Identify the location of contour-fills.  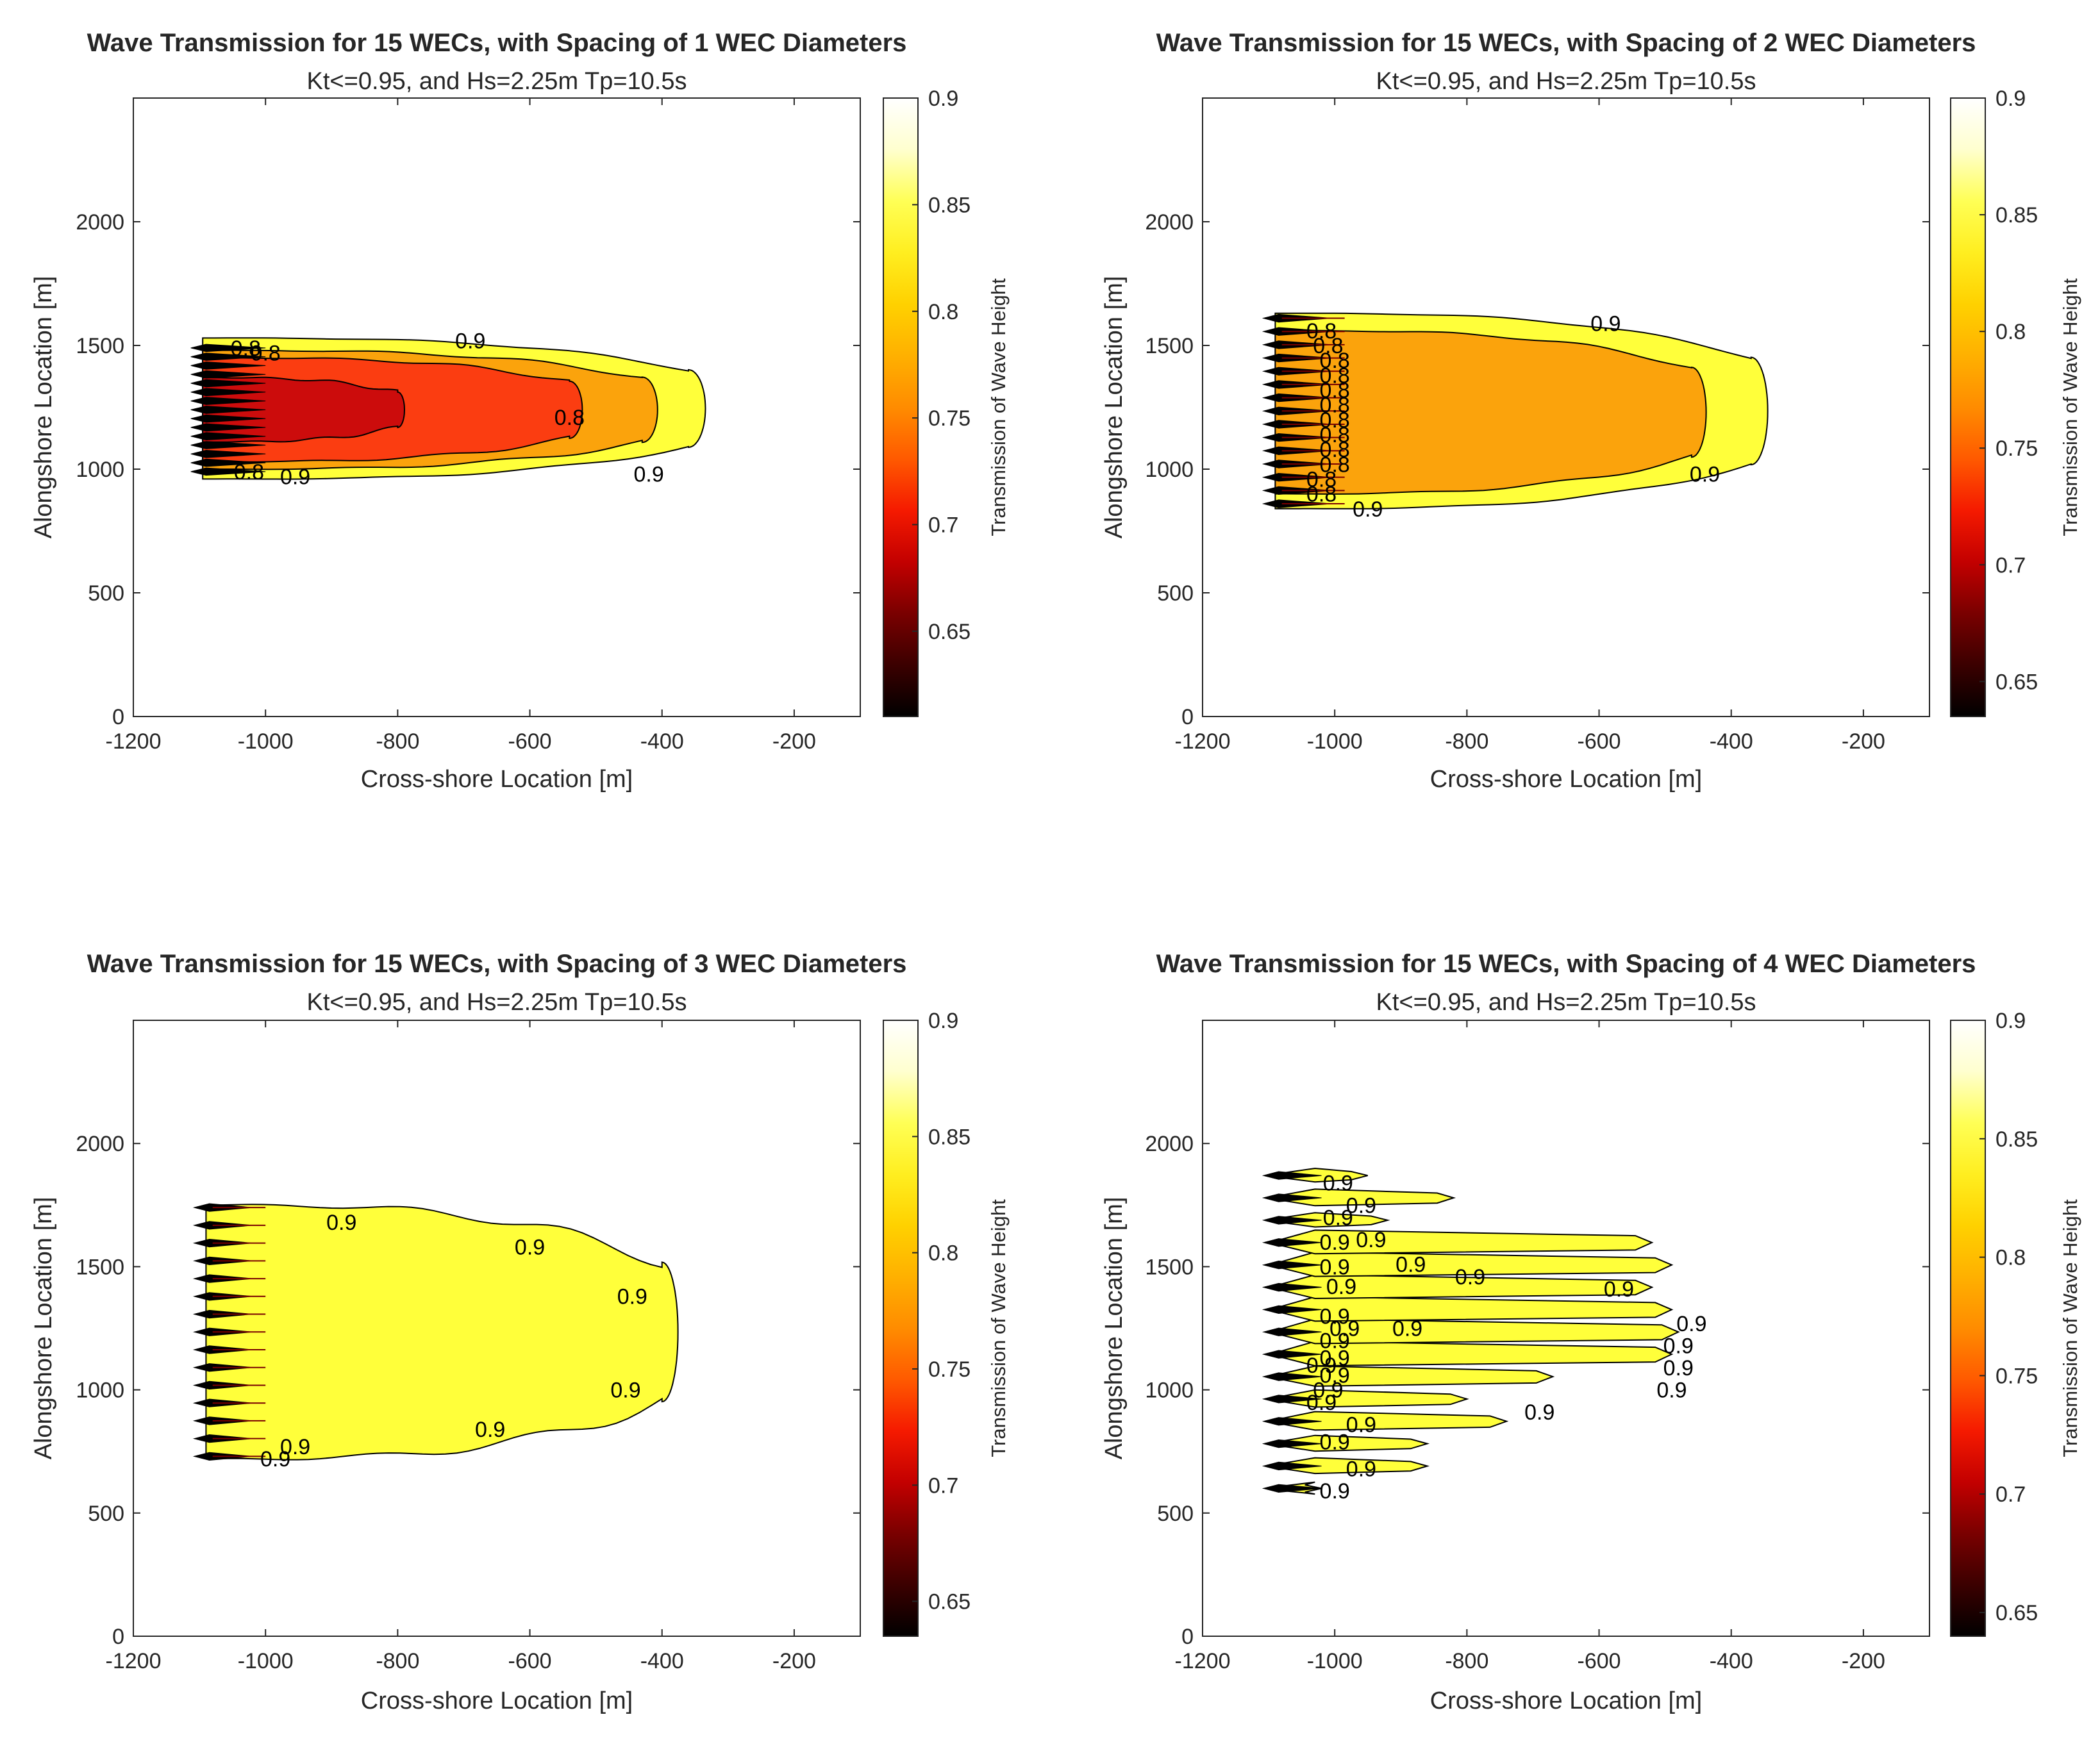
(436, 1332).